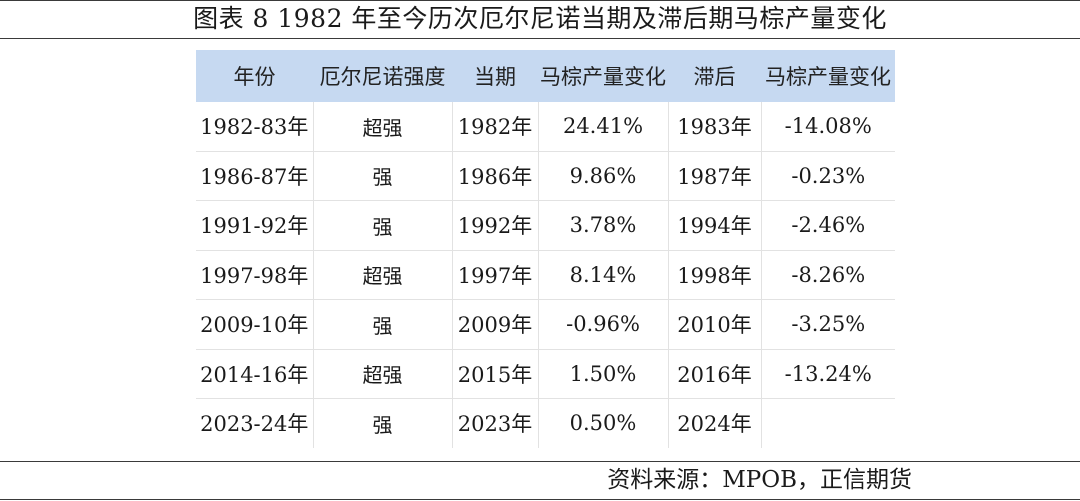  Describe the element at coordinates (540, 499) in the screenshot. I see `bottom-rule` at that location.